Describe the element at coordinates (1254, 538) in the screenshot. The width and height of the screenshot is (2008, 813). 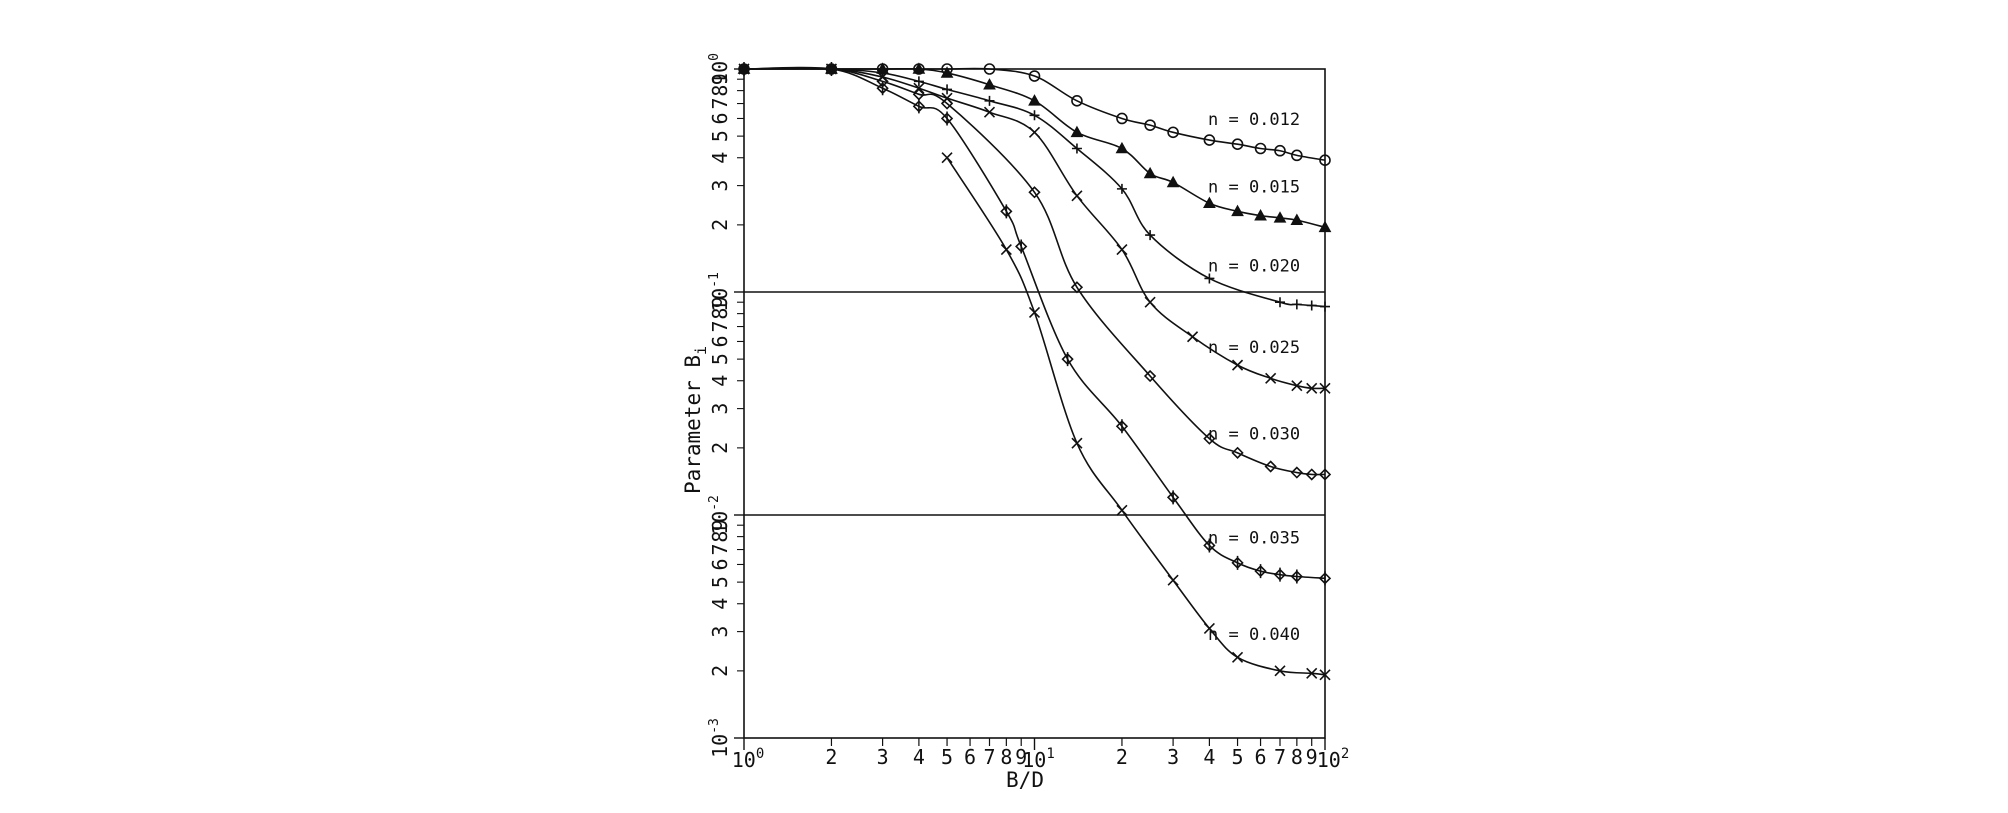
I see `series-label: n = 0.035` at that location.